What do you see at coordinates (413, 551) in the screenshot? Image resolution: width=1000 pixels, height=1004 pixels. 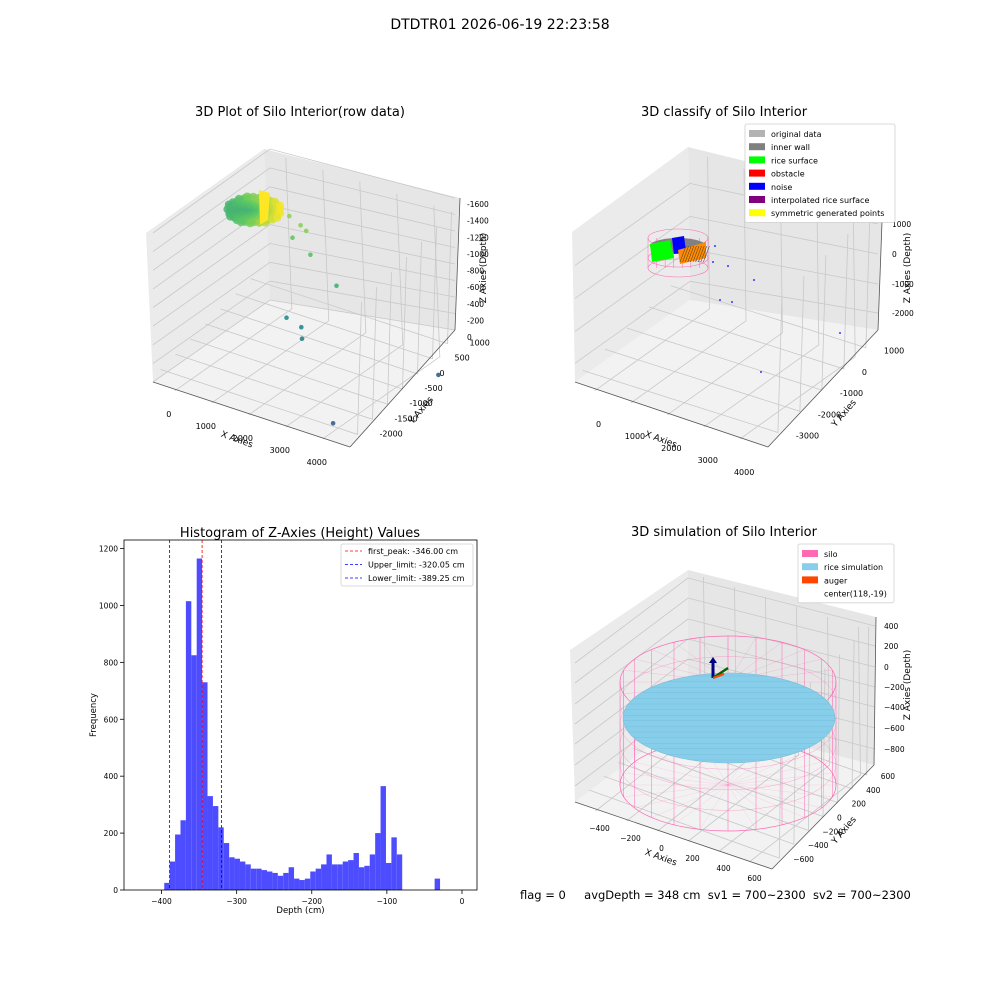 I see `legend-label: first_peak: -346.00 cm` at bounding box center [413, 551].